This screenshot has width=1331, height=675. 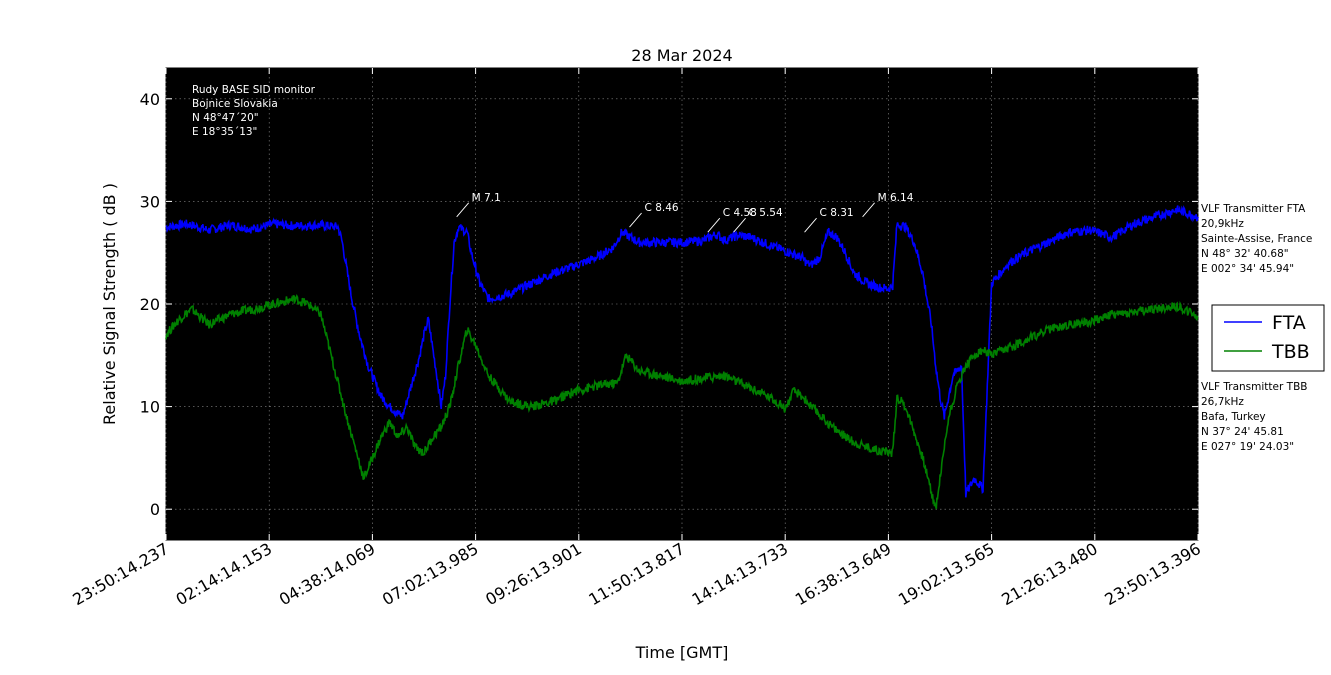 What do you see at coordinates (1222, 224) in the screenshot?
I see `fta-line-2: 20,9kHz` at bounding box center [1222, 224].